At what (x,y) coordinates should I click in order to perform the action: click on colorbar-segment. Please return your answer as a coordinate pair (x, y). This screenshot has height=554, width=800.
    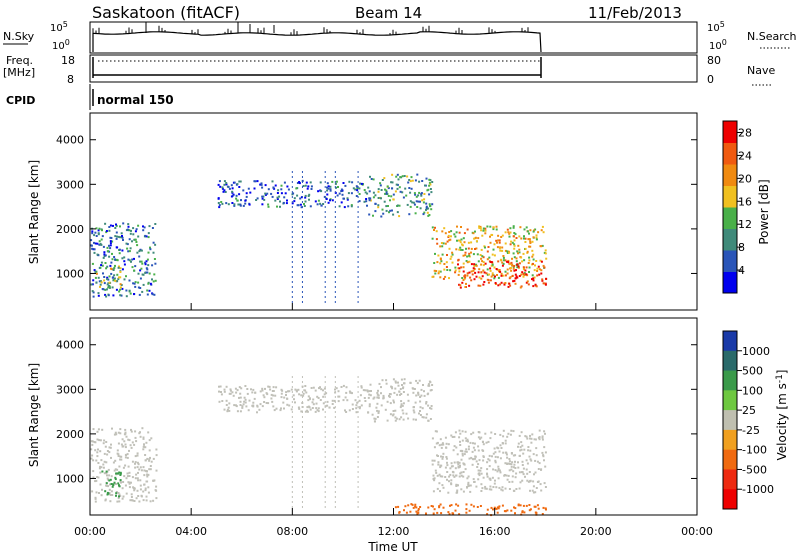
    Looking at the image, I should click on (730, 400).